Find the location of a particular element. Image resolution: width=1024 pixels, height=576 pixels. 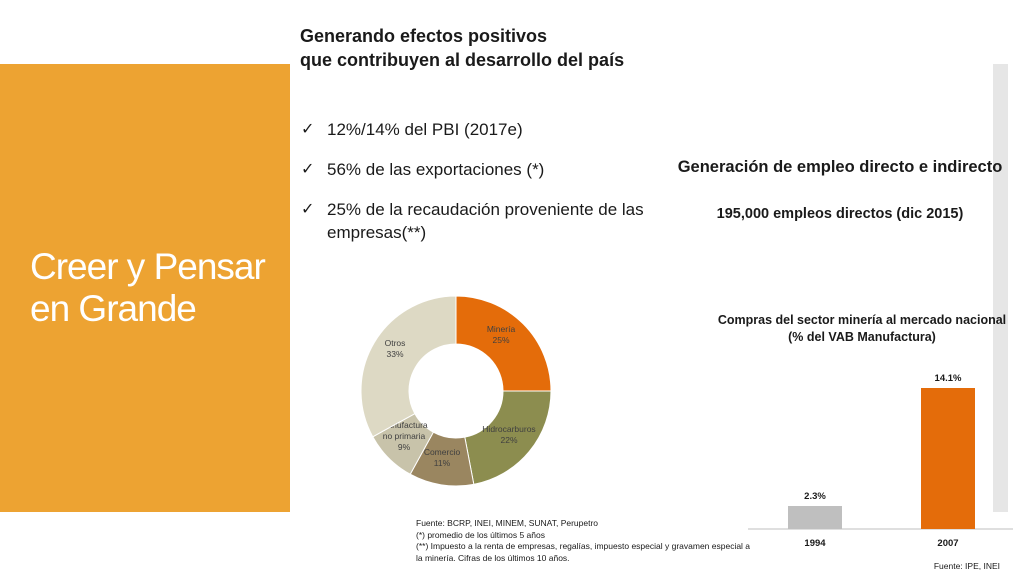

donut-label-mineria: Minería 25% is located at coordinates (501, 334).